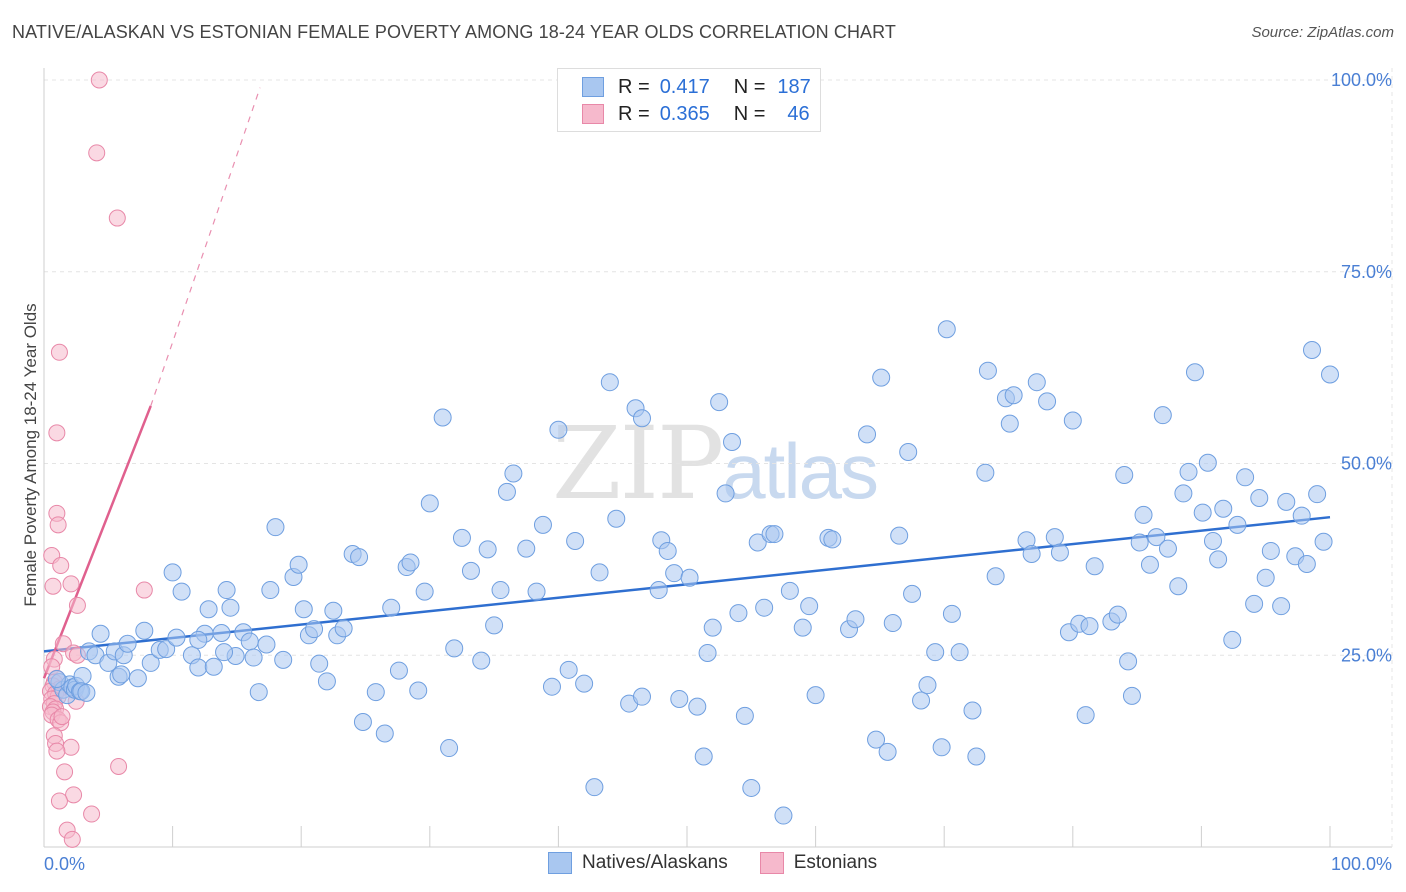  Describe the element at coordinates (835, 862) in the screenshot. I see `estonians-legend-label: Estonians` at that location.